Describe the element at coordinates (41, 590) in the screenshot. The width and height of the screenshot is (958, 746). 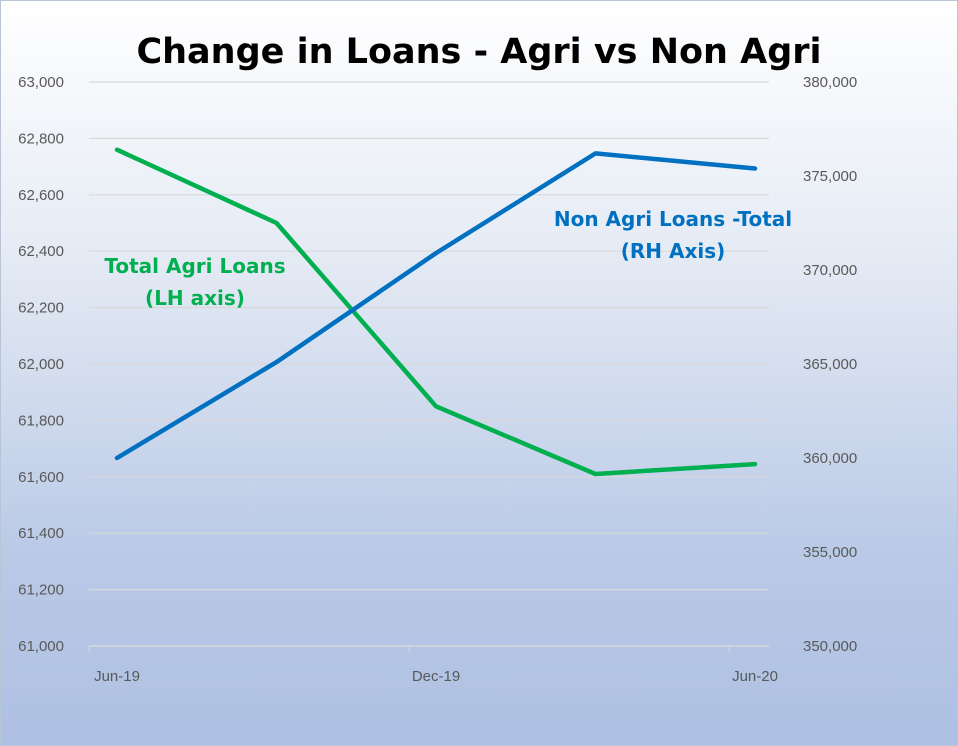
I see `left-axis-tick-label: 61,200` at that location.